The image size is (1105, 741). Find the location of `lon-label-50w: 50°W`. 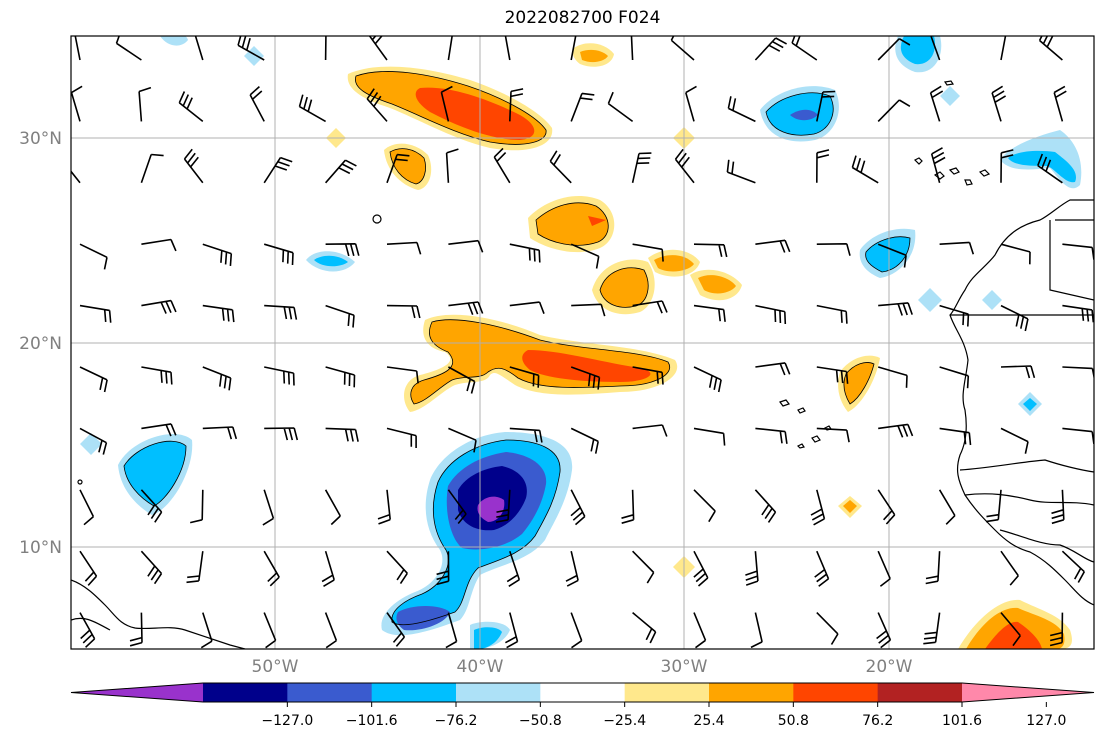

lon-label-50w: 50°W is located at coordinates (275, 667).